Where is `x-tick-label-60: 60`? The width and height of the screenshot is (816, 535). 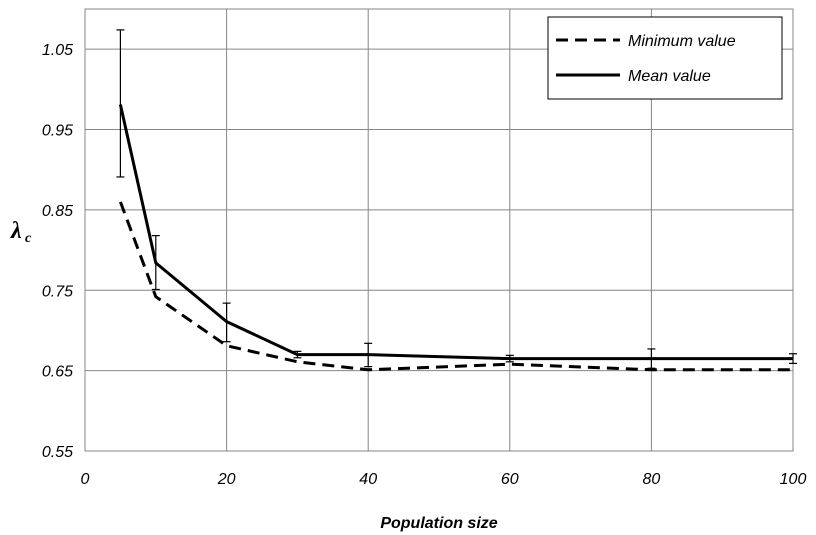
x-tick-label-60: 60 is located at coordinates (510, 479).